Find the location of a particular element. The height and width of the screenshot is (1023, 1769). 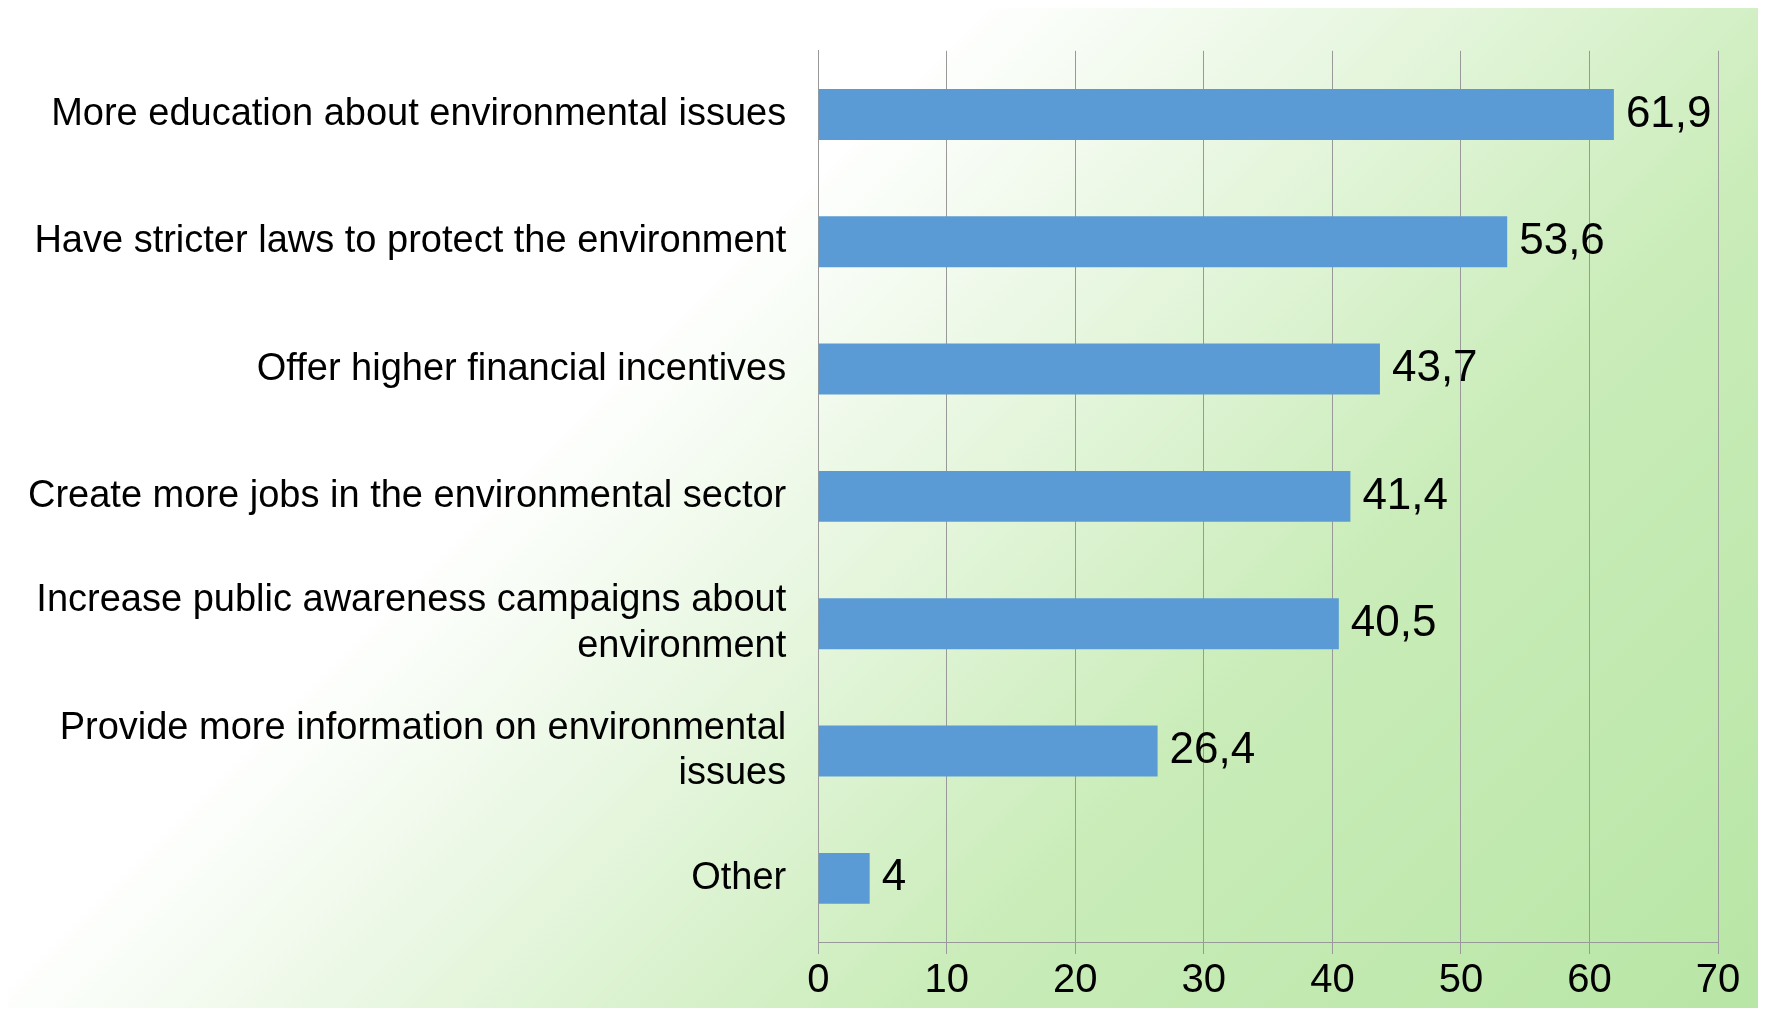

y-tick-label: Other is located at coordinates (739, 875).